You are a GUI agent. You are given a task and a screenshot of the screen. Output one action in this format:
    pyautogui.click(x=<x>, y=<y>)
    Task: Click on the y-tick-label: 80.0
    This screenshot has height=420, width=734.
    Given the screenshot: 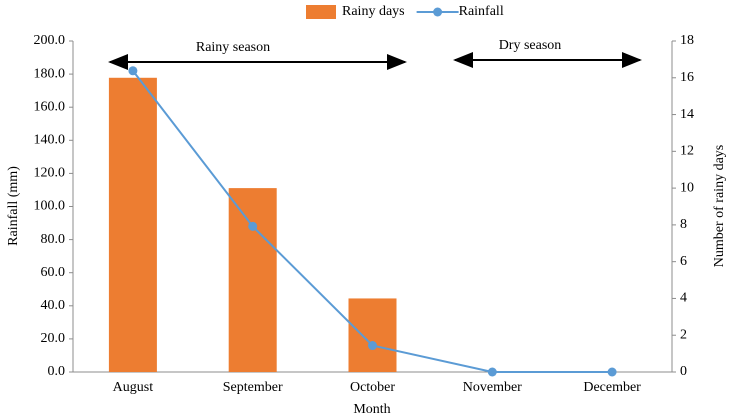 What is the action you would take?
    pyautogui.click(x=53, y=239)
    